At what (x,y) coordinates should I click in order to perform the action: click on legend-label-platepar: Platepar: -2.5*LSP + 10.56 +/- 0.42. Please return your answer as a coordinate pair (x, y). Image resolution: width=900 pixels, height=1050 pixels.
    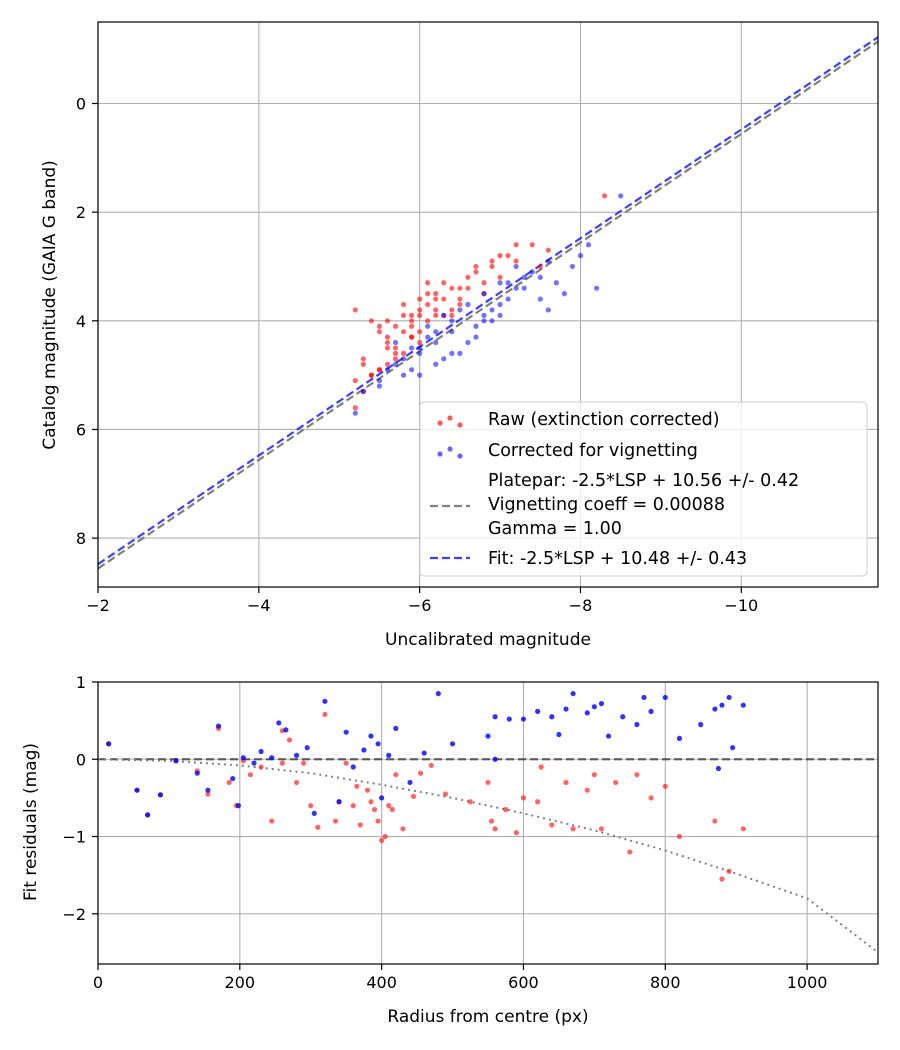
    Looking at the image, I should click on (643, 481).